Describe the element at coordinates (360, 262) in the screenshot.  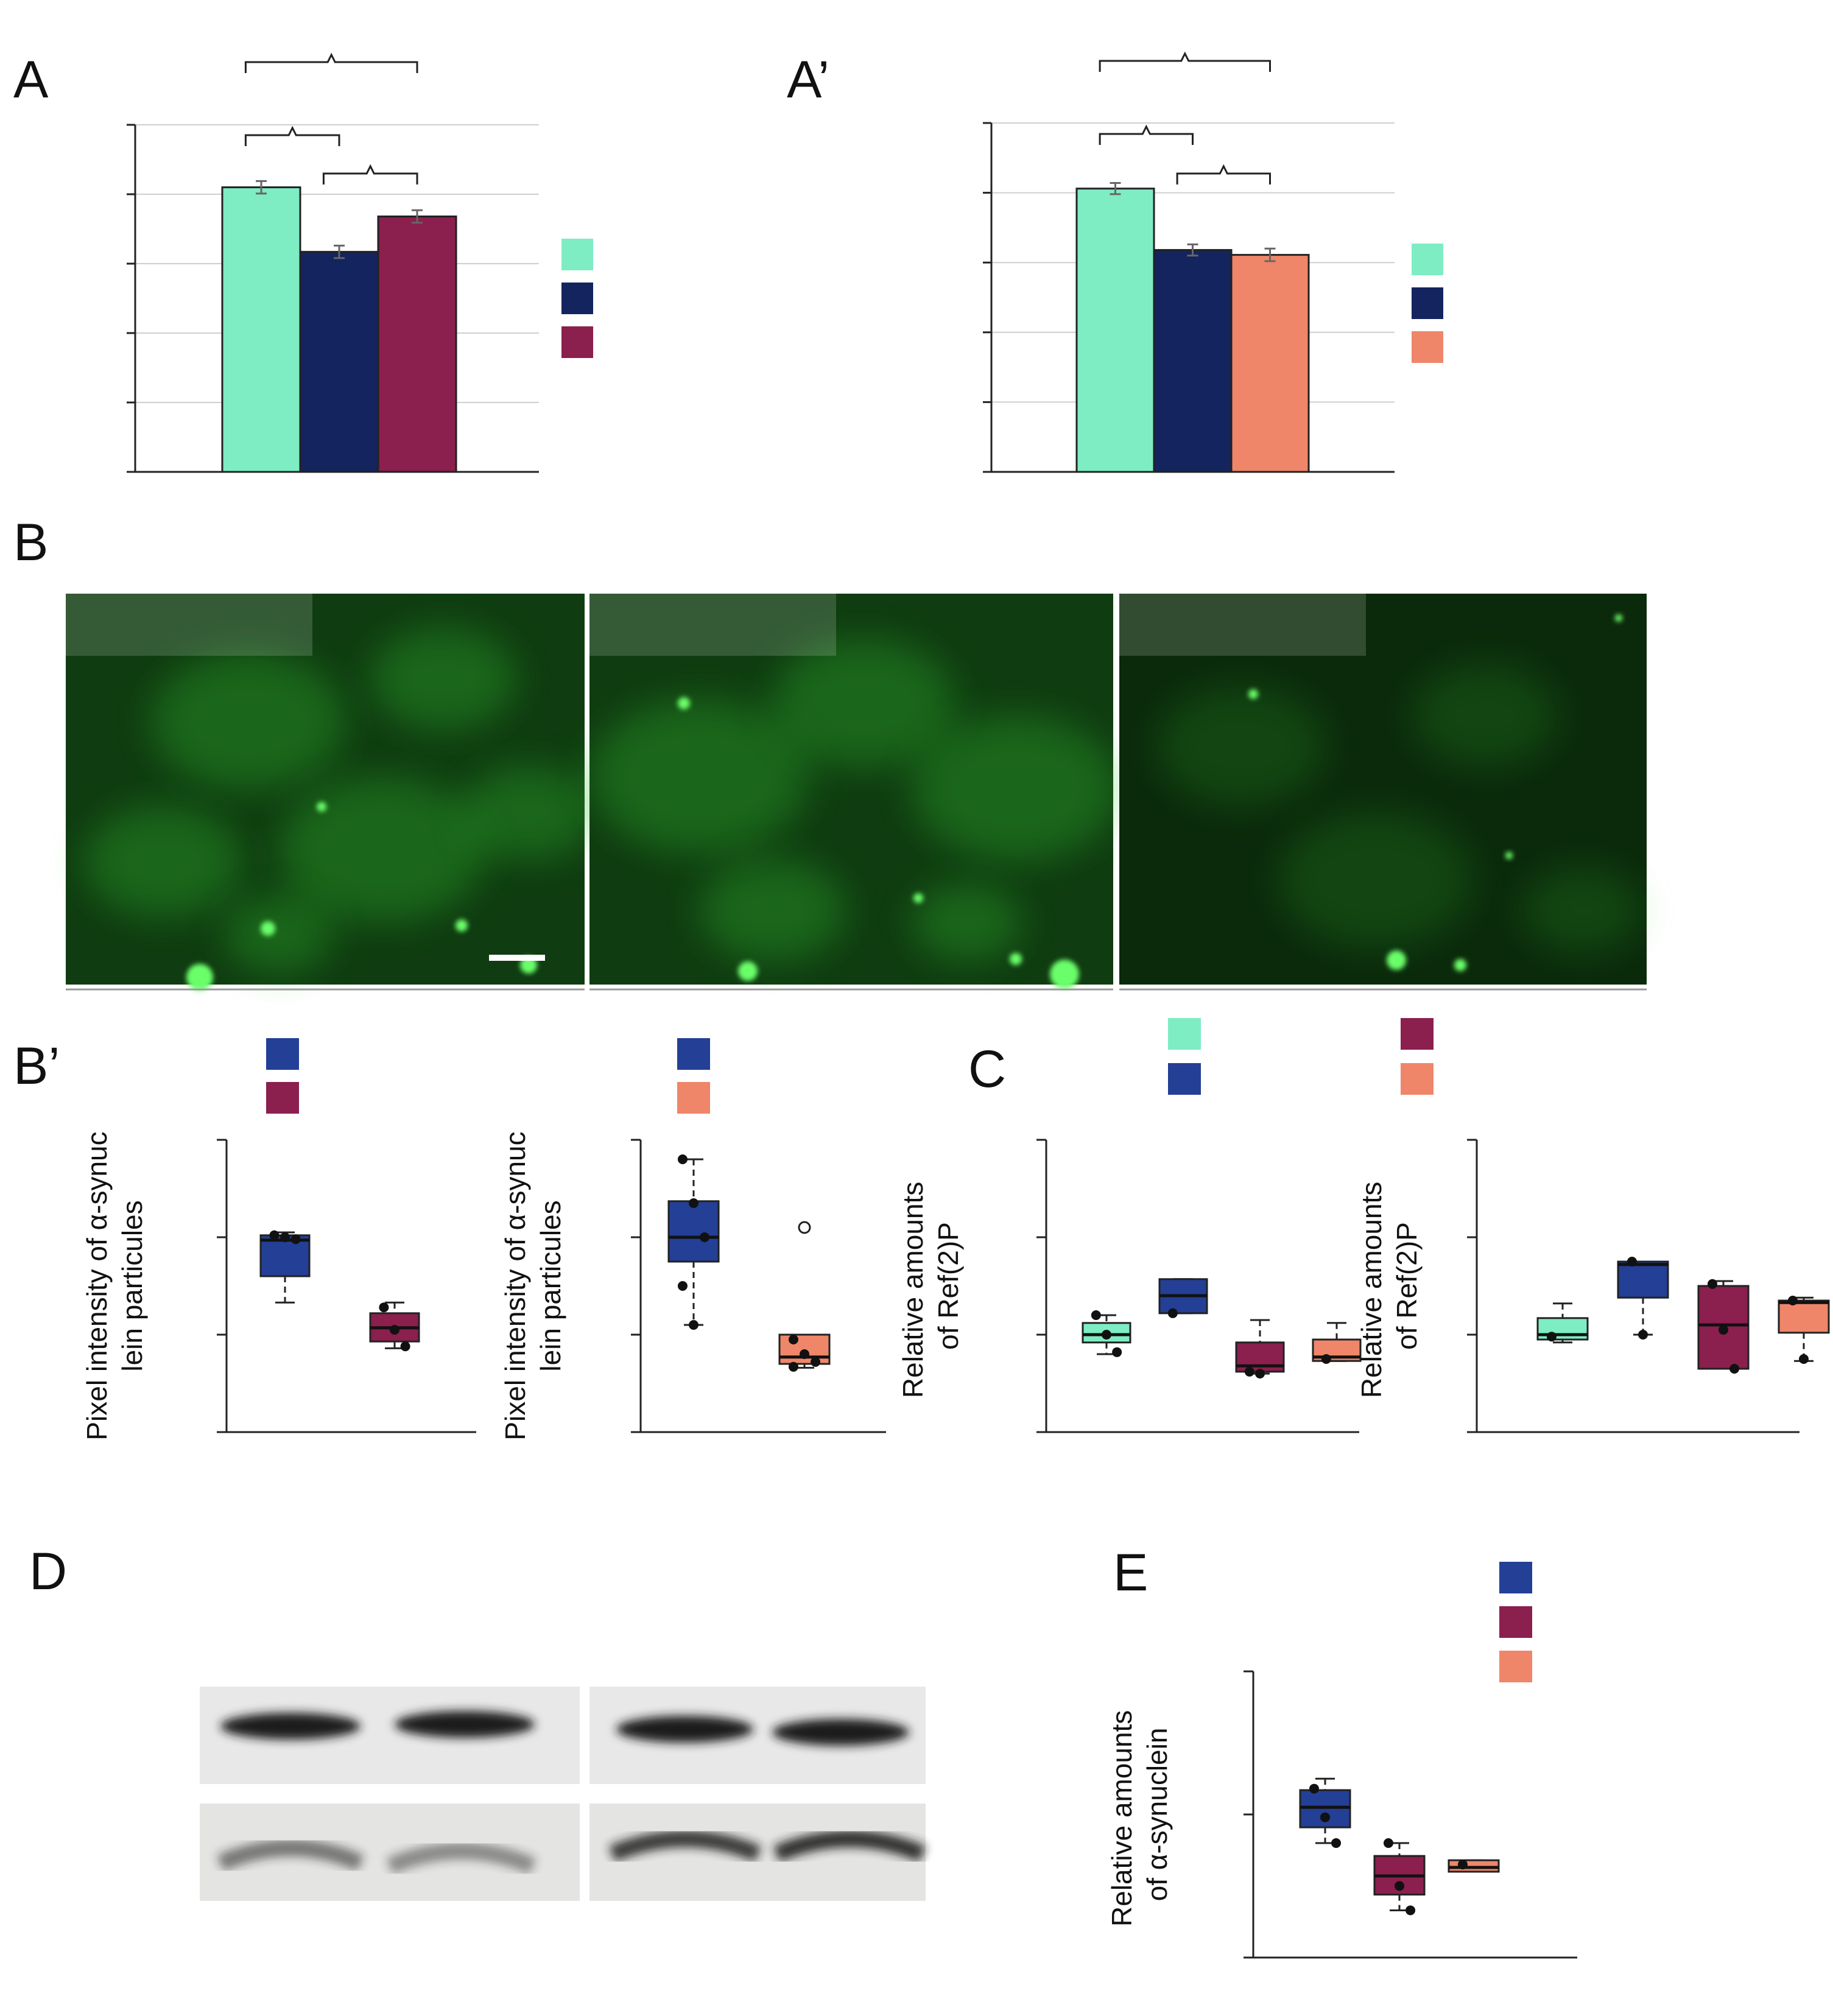
I see `survival-chart-A` at that location.